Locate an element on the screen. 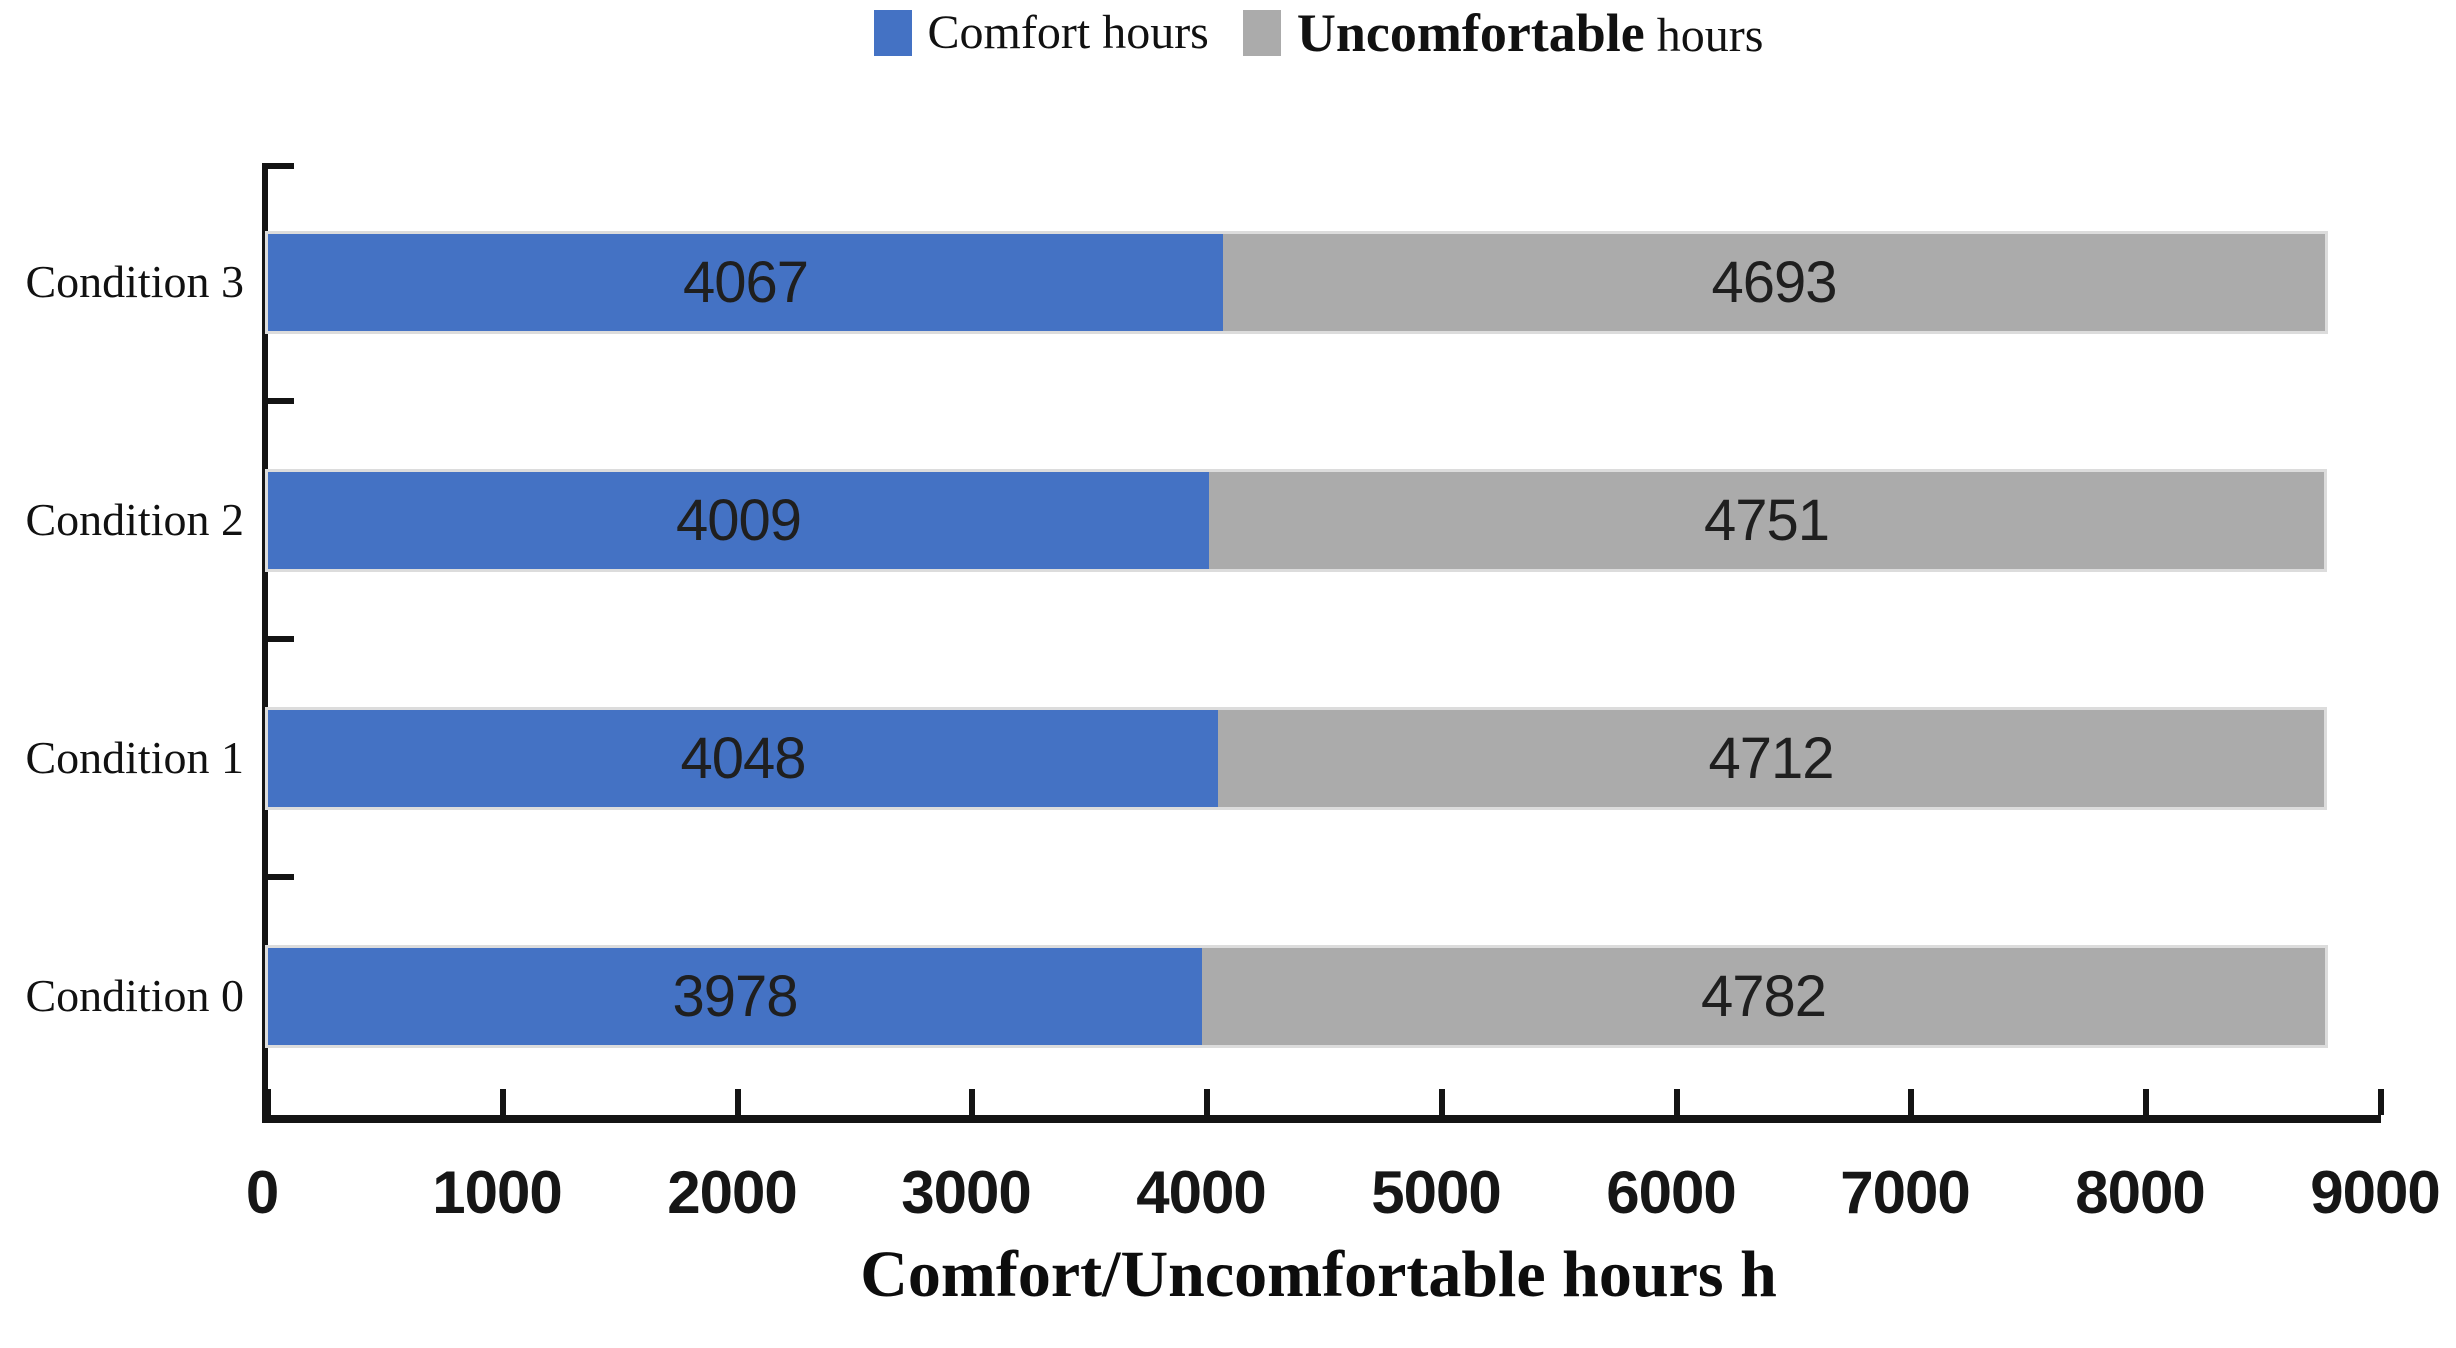 This screenshot has height=1348, width=2456. bar-segment-uncomfortable-condition-3: 4693 is located at coordinates (1774, 282).